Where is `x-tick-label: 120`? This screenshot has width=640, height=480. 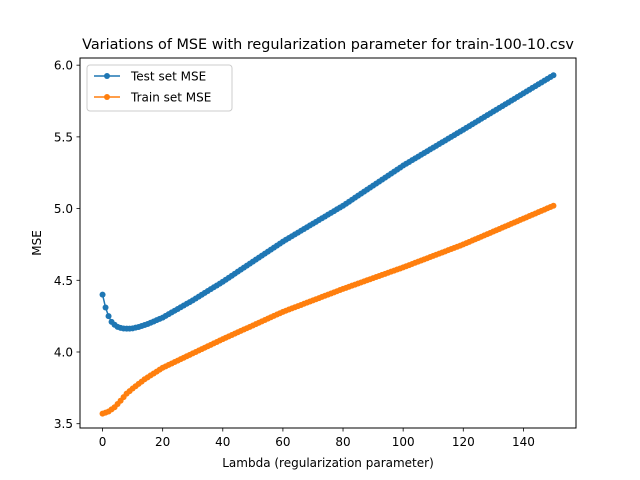
x-tick-label: 120 is located at coordinates (463, 442).